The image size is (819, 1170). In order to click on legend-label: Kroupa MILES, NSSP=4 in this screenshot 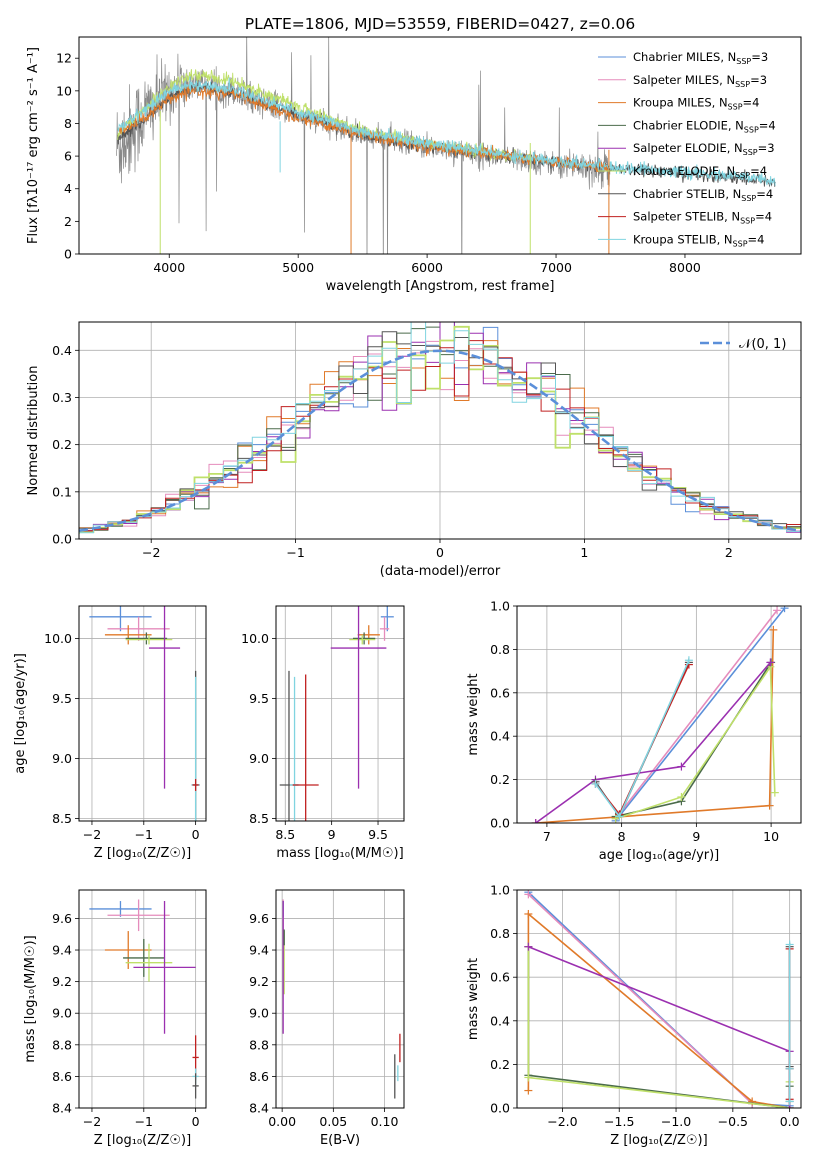, I will do `click(696, 104)`.